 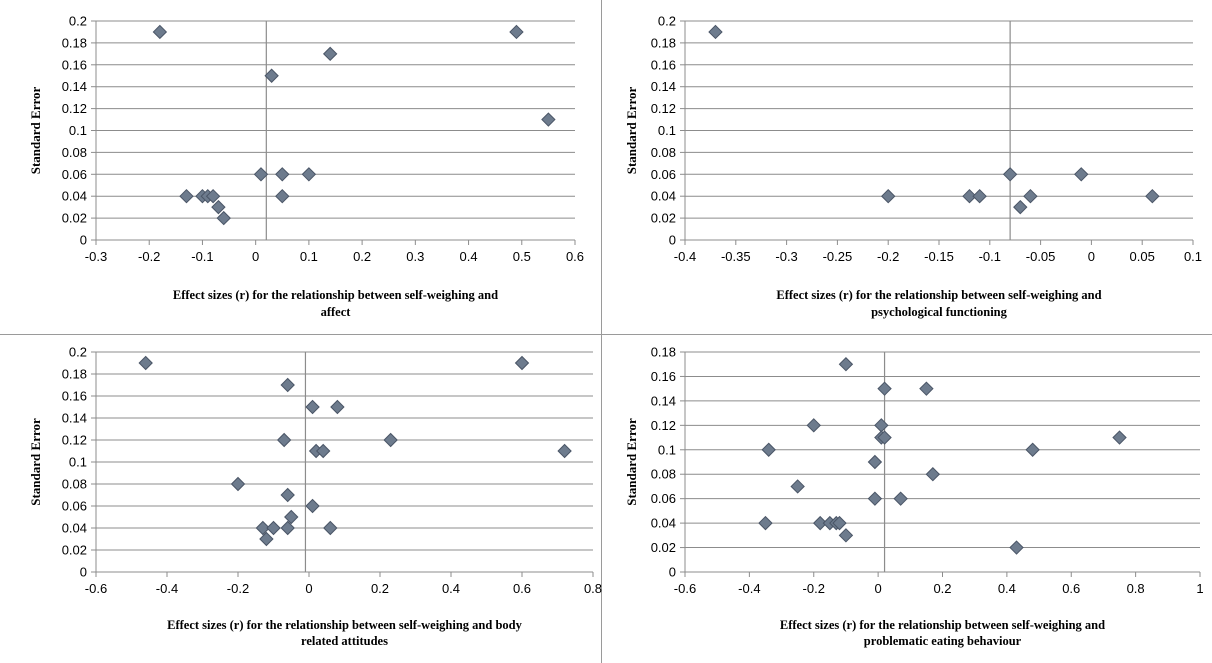 What do you see at coordinates (939, 256) in the screenshot?
I see `x-tick-label: -0.15` at bounding box center [939, 256].